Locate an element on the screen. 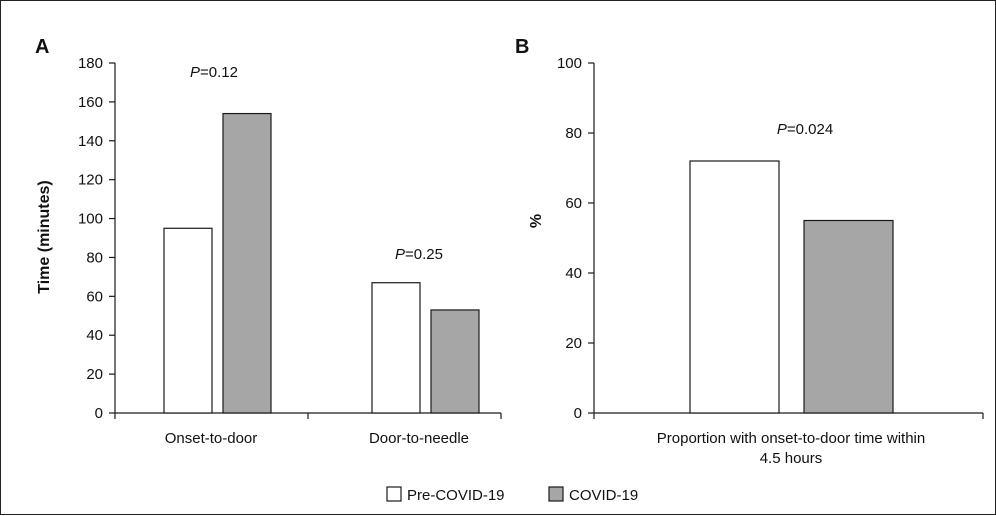 The image size is (996, 516). legend: Pre-COVID-19 COVID-19 is located at coordinates (512, 495).